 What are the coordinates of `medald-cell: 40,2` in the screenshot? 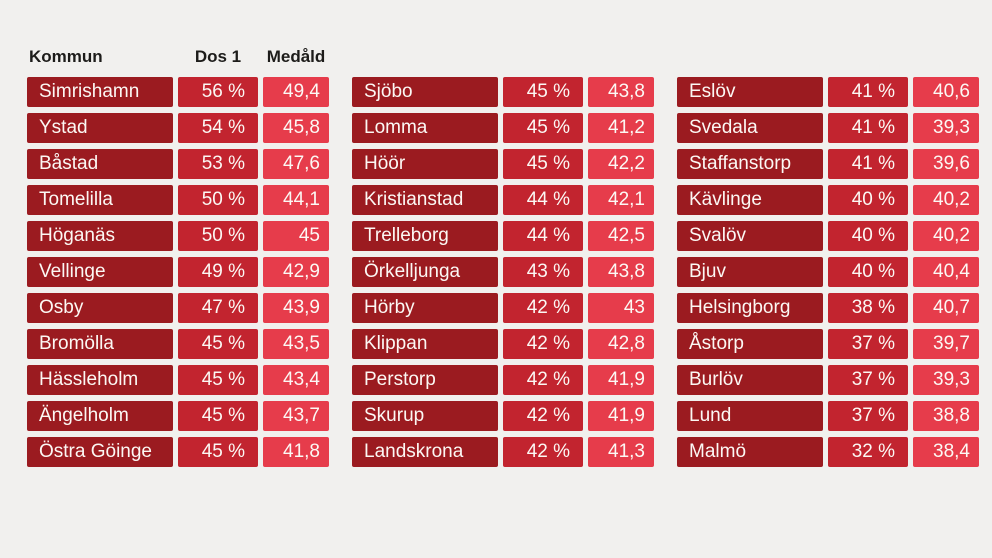 It's located at (946, 200).